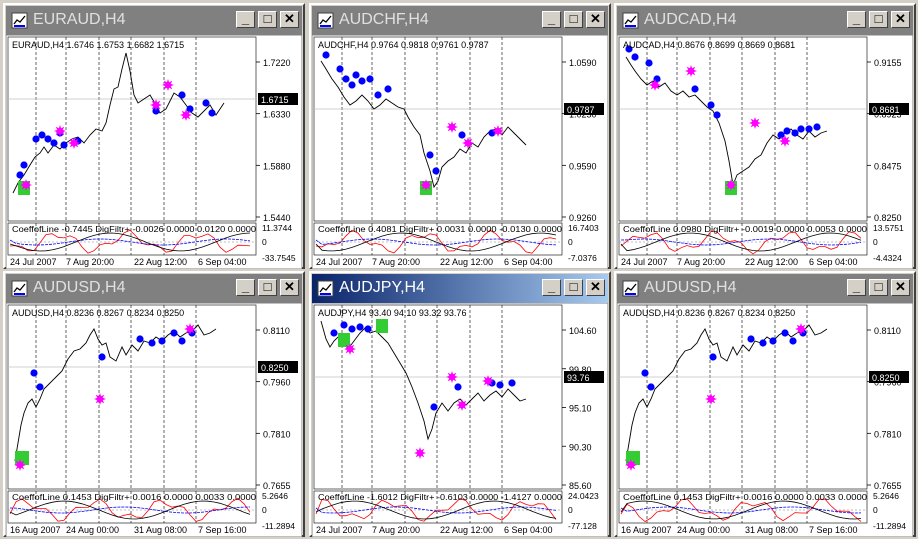 Image resolution: width=918 pixels, height=539 pixels. Describe the element at coordinates (277, 434) in the screenshot. I see `price-tick-label: 0.7810` at that location.